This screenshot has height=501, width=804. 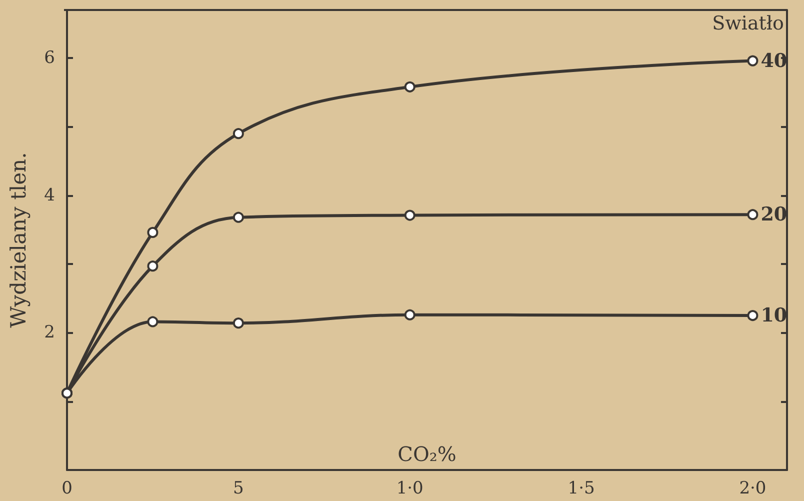 What do you see at coordinates (49, 58) in the screenshot?
I see `y-tick-label: 6` at bounding box center [49, 58].